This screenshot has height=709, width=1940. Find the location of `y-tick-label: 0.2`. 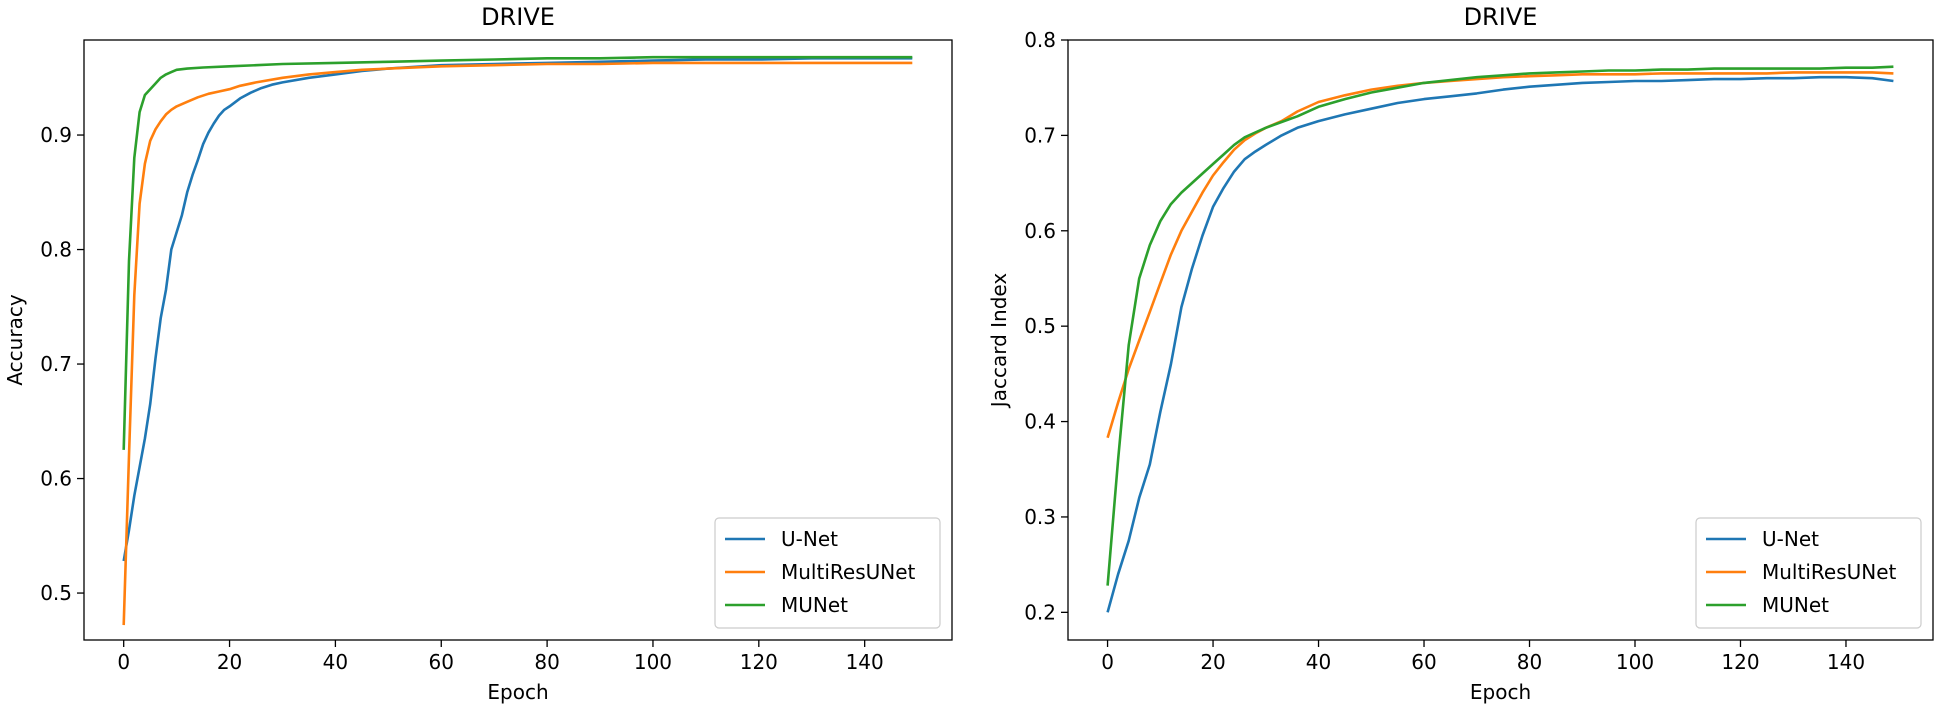

y-tick-label: 0.2 is located at coordinates (1040, 612).